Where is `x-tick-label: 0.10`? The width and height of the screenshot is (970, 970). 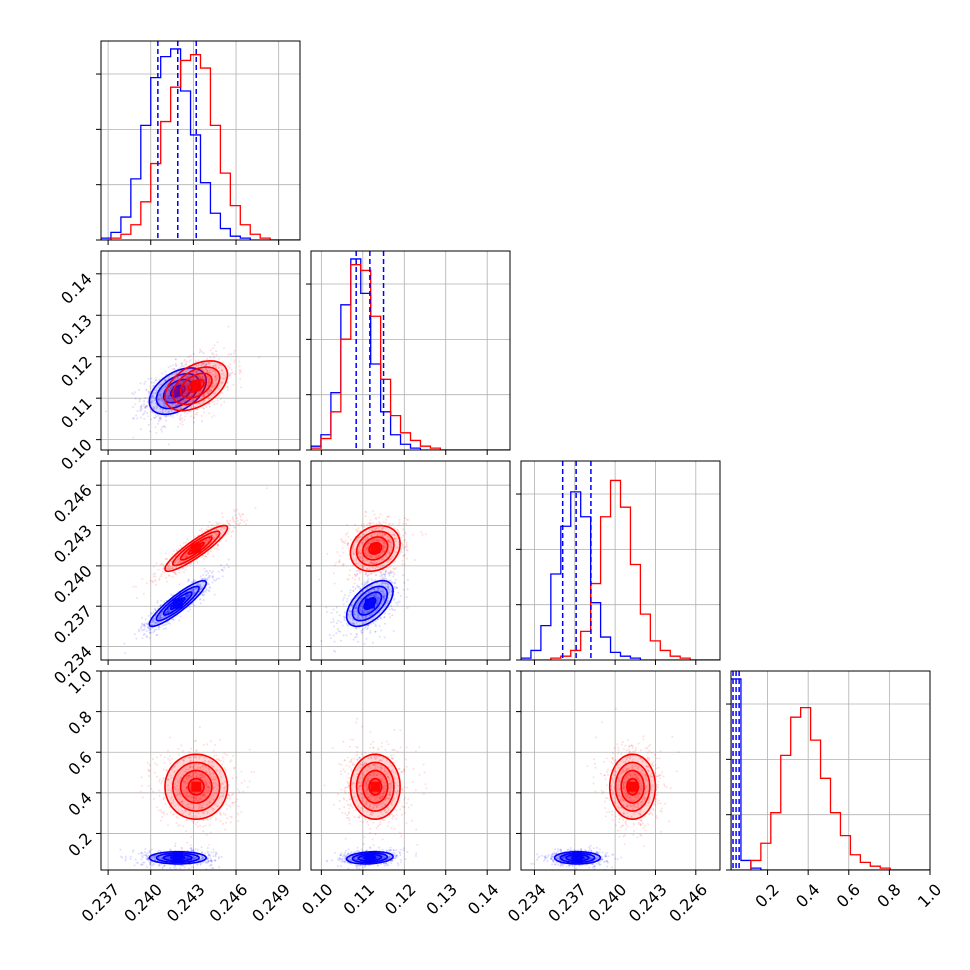
x-tick-label: 0.10 is located at coordinates (317, 899).